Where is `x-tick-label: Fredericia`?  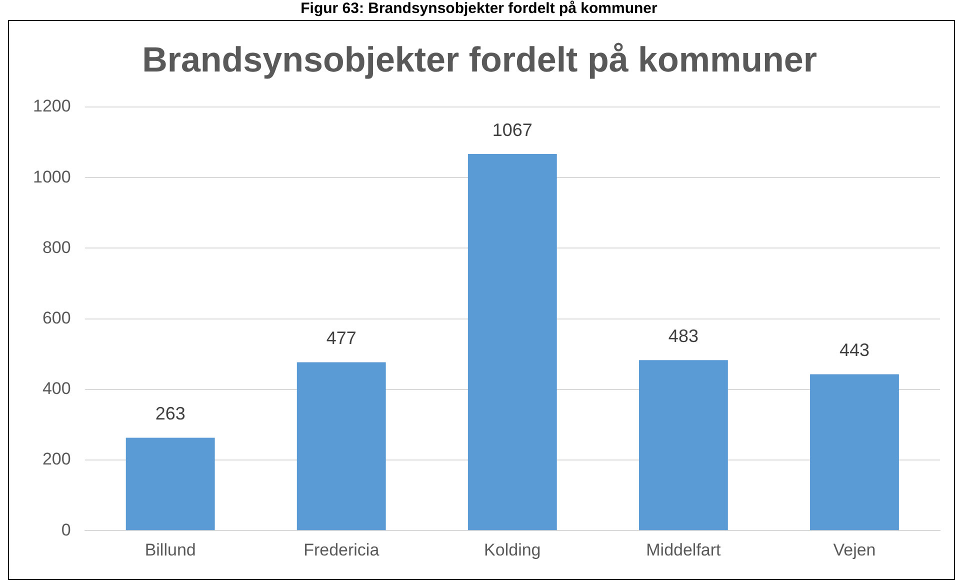
x-tick-label: Fredericia is located at coordinates (342, 550).